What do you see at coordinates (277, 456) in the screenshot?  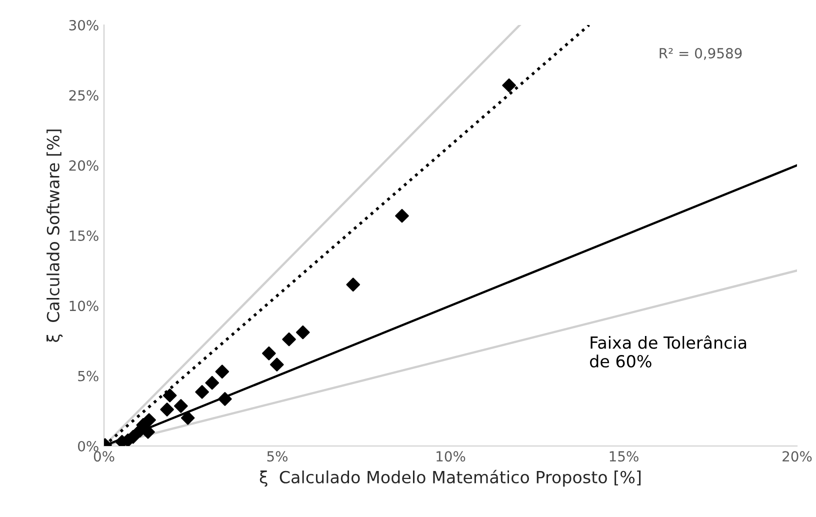 I see `x-tick-label: 5%` at bounding box center [277, 456].